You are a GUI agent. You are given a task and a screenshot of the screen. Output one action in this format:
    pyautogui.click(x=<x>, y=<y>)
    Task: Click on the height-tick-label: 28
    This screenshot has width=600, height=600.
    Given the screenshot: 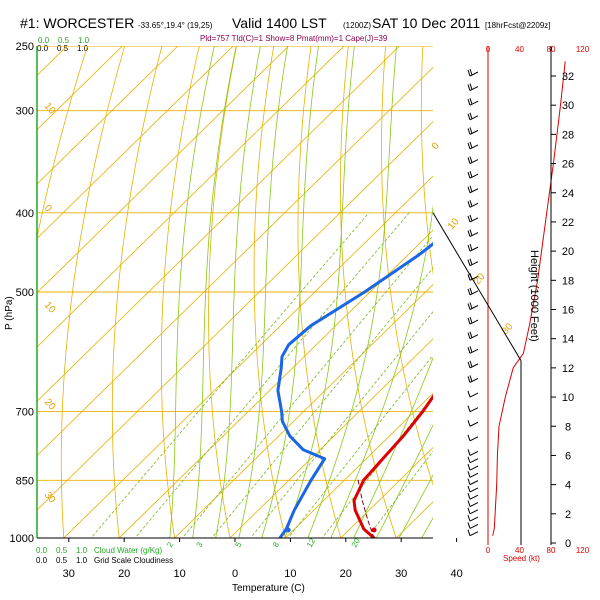 What is the action you would take?
    pyautogui.click(x=568, y=135)
    